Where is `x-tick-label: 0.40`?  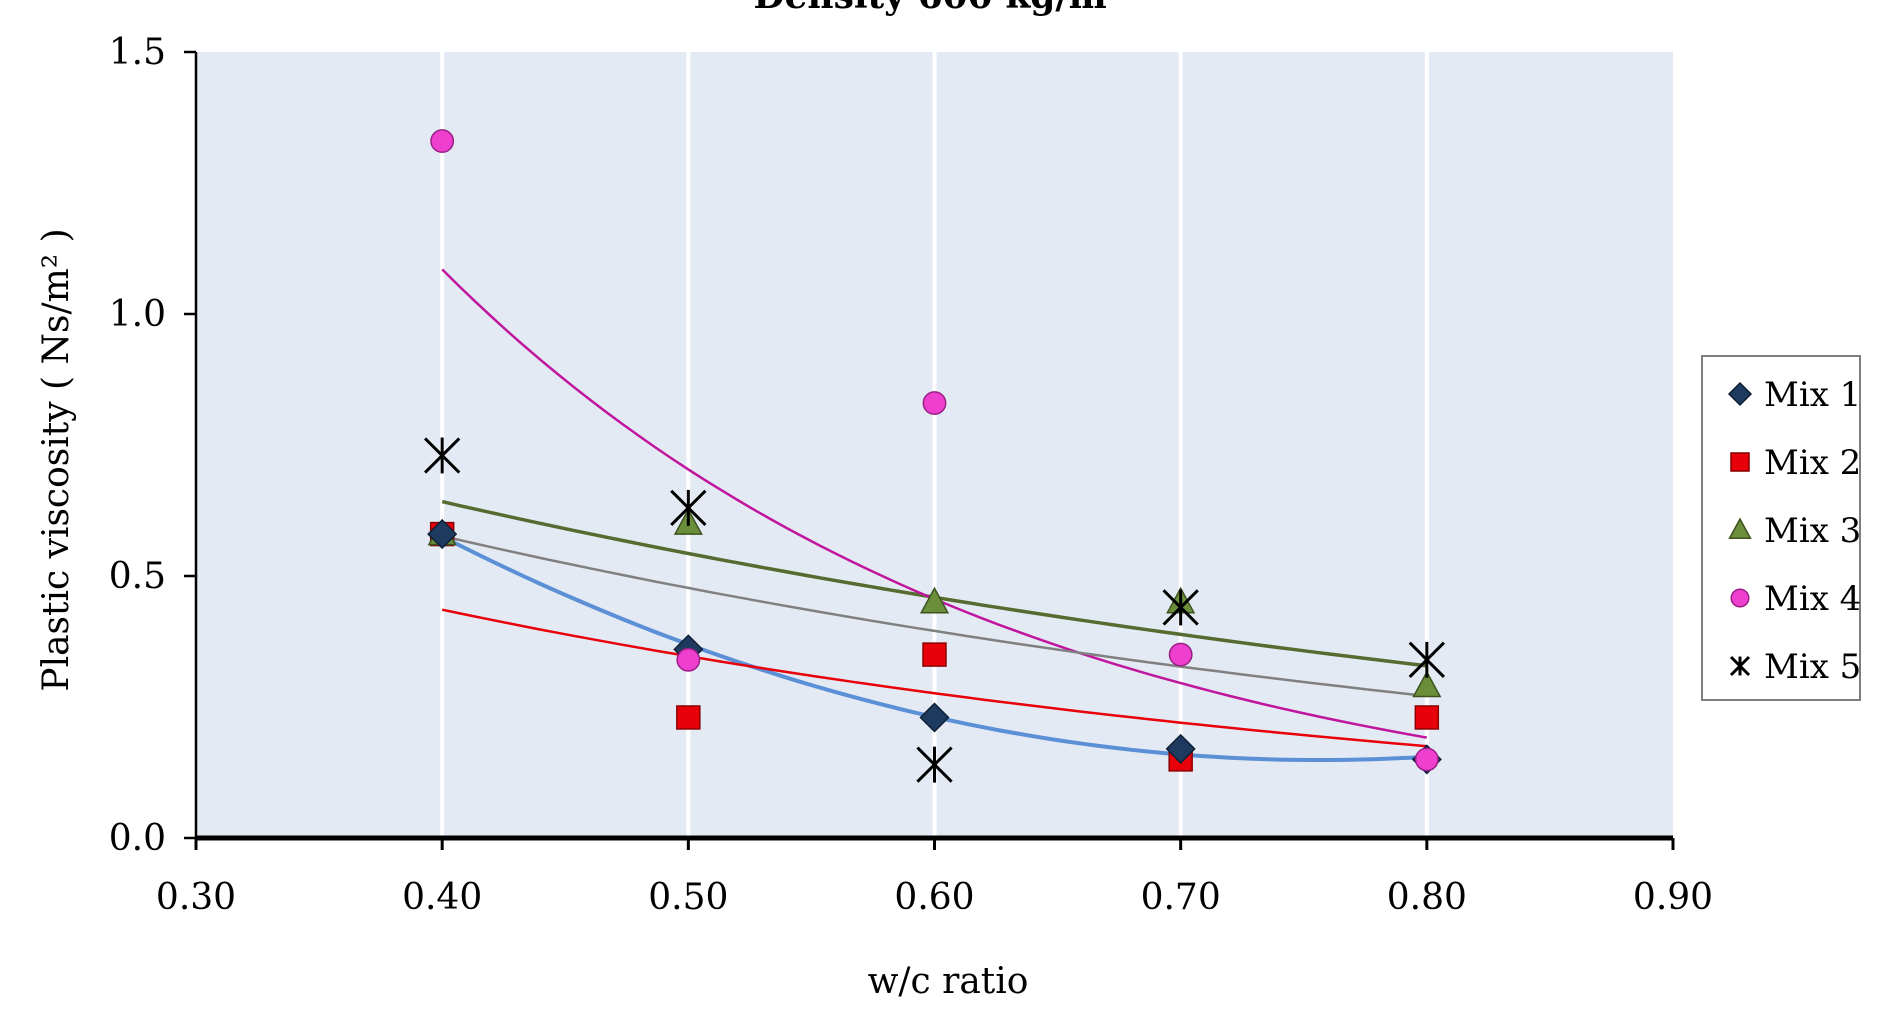 x-tick-label: 0.40 is located at coordinates (442, 897).